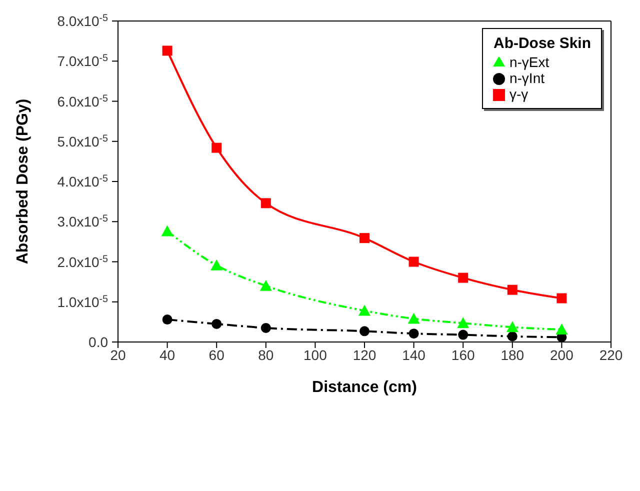  Describe the element at coordinates (98, 342) in the screenshot. I see `y-tick-label: 0.0` at that location.